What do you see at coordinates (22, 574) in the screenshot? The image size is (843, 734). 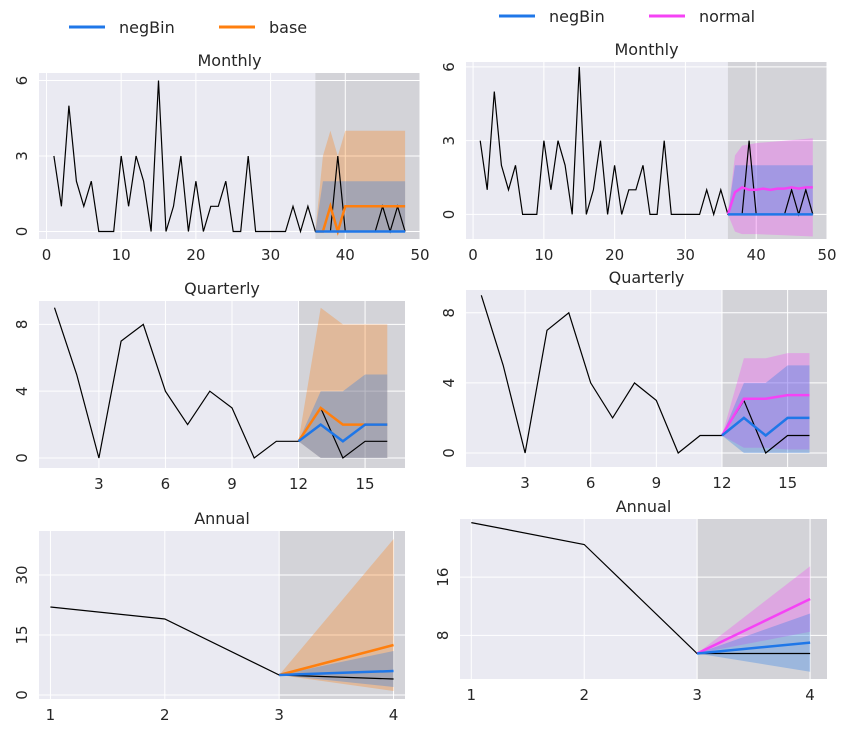 I see `y-tick-label: 30` at bounding box center [22, 574].